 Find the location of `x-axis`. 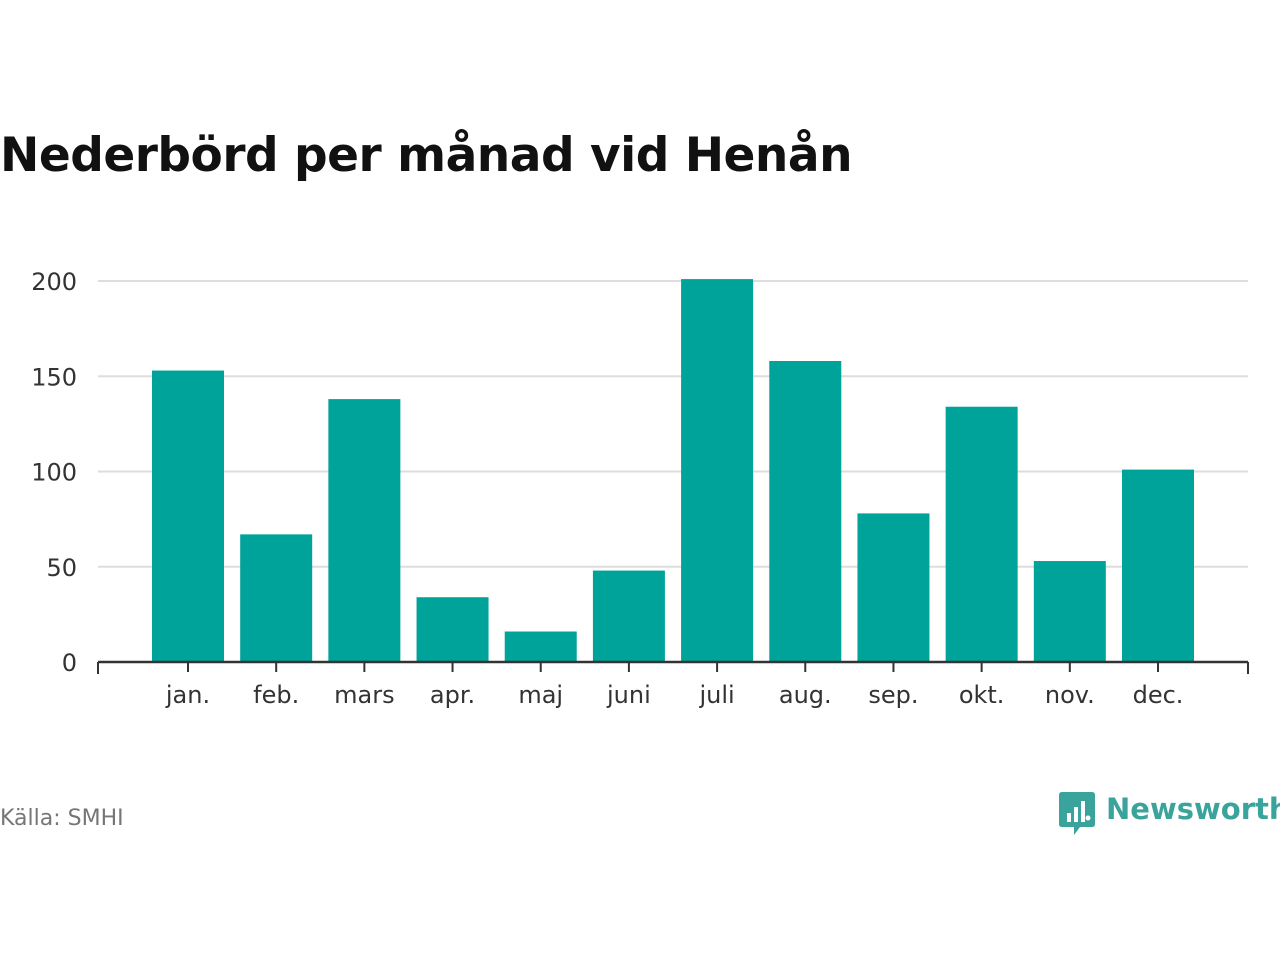

x-axis is located at coordinates (673, 667).